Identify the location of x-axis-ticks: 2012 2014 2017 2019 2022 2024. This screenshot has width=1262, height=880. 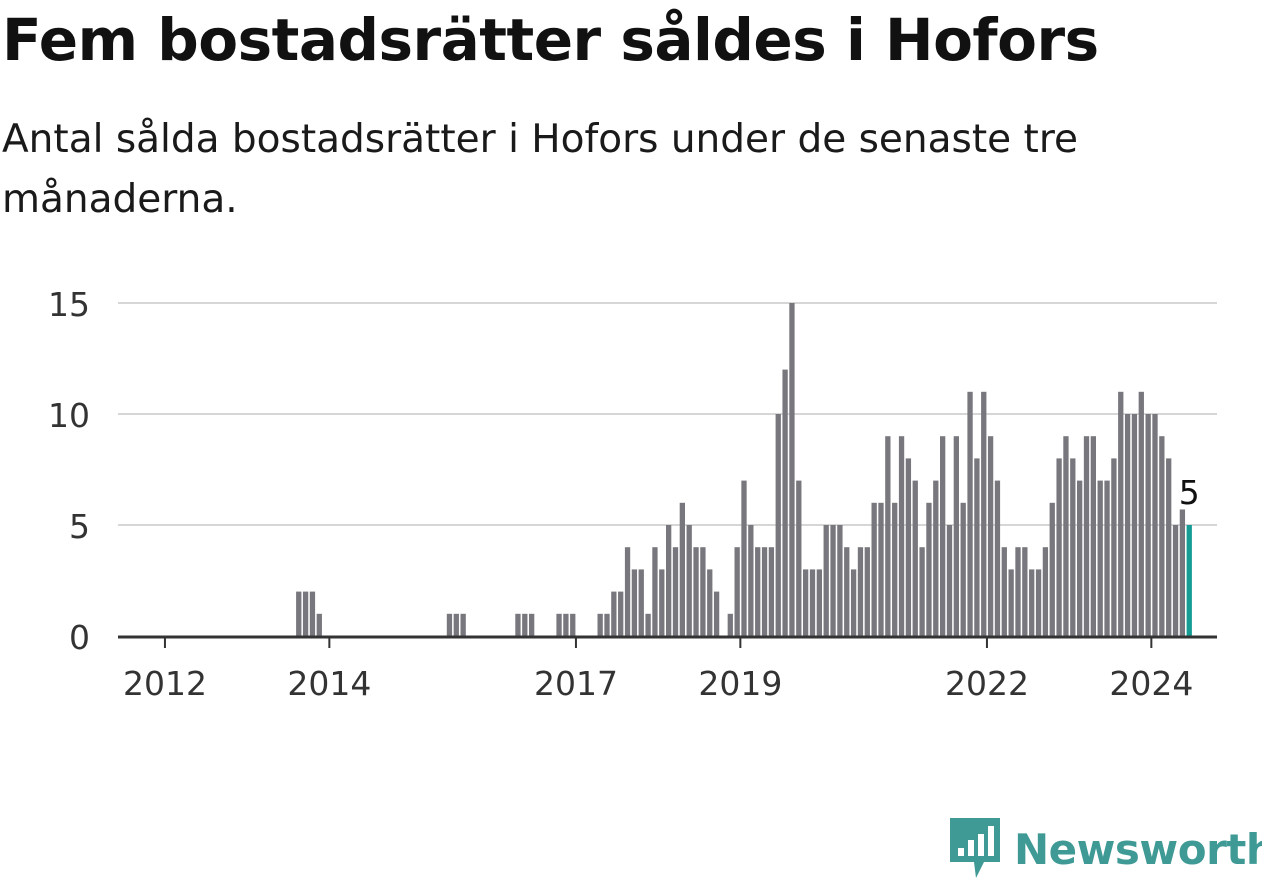
(658, 669).